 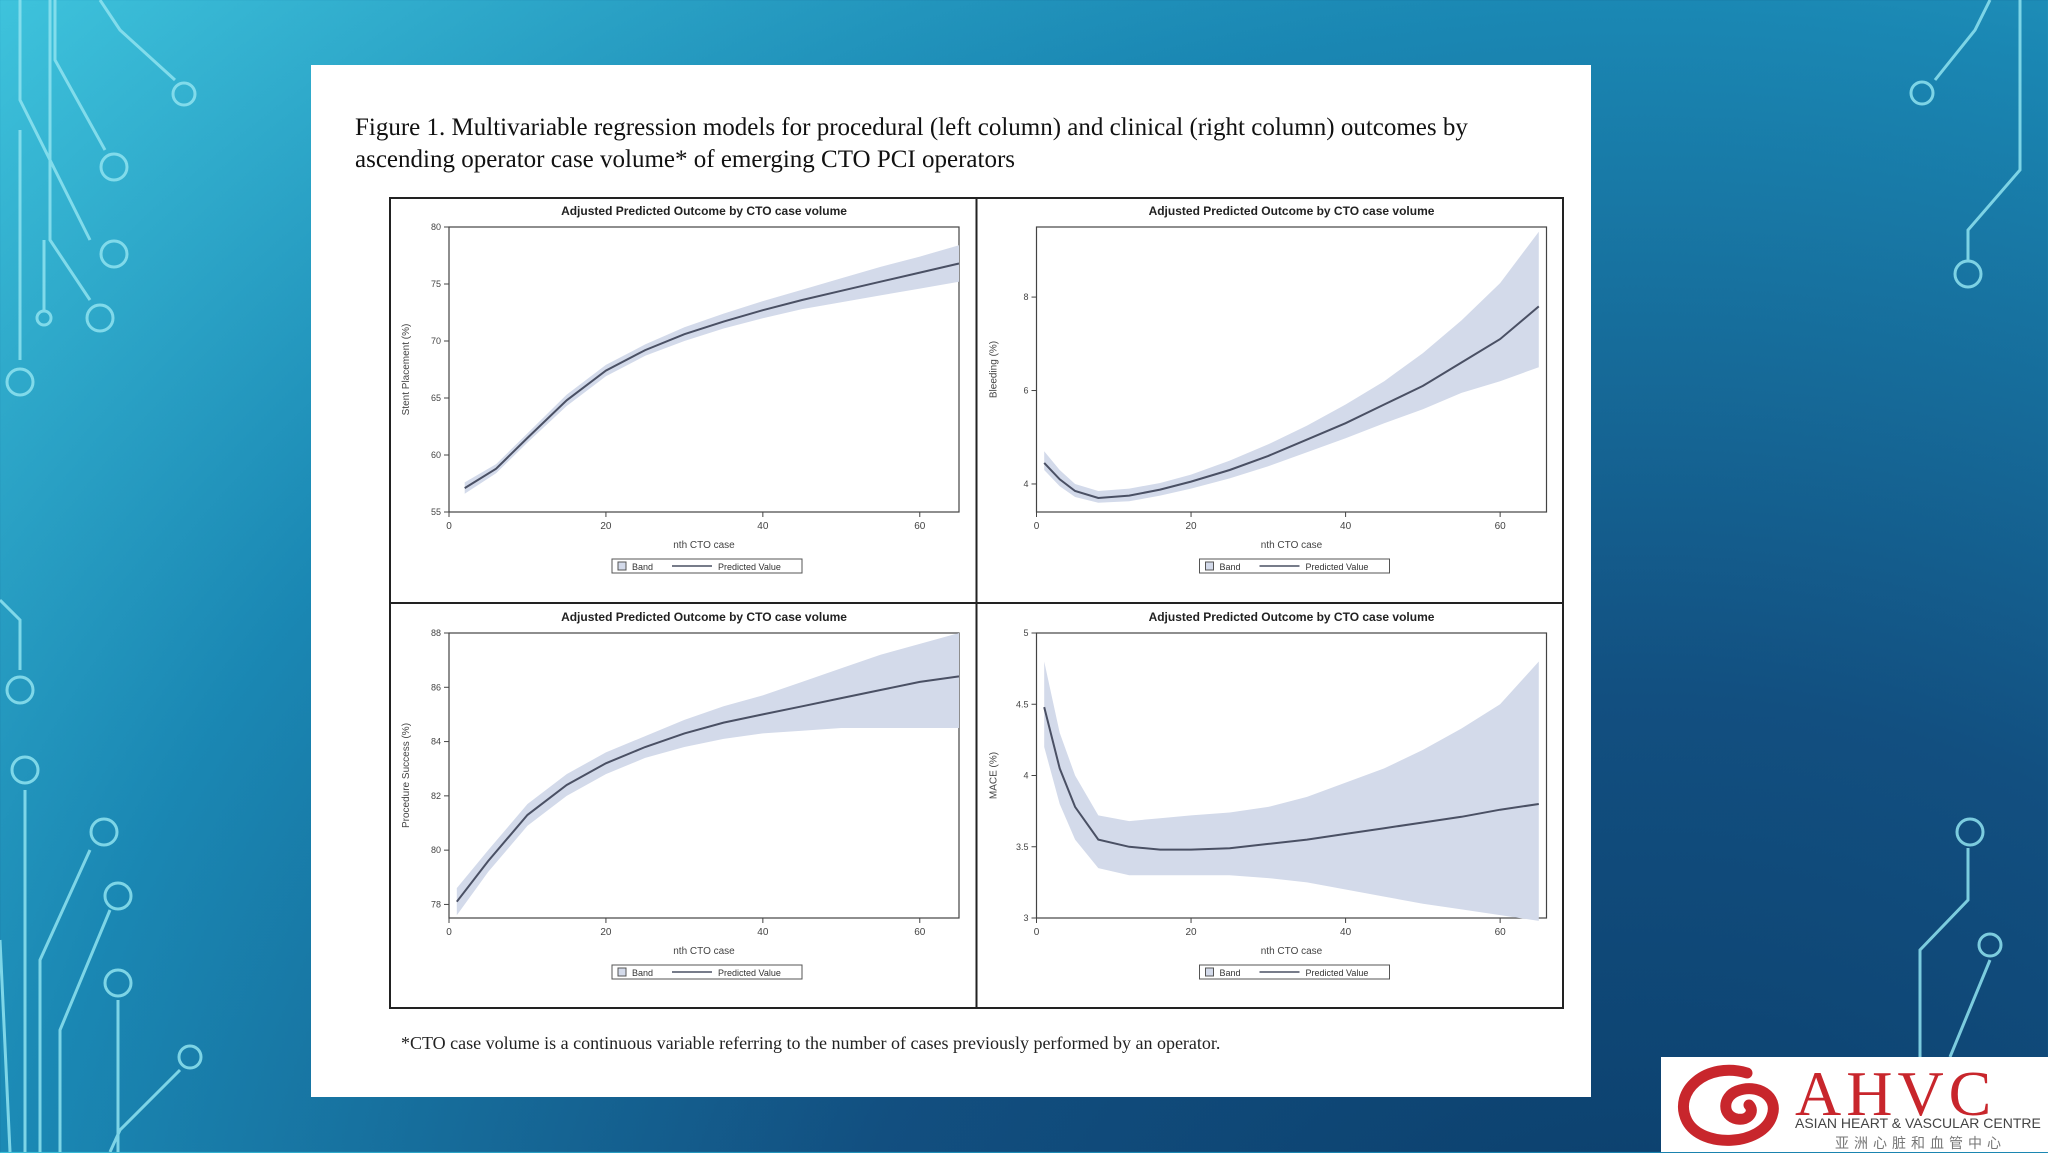 I want to click on y-tick-label: 3, so click(x=1025, y=918).